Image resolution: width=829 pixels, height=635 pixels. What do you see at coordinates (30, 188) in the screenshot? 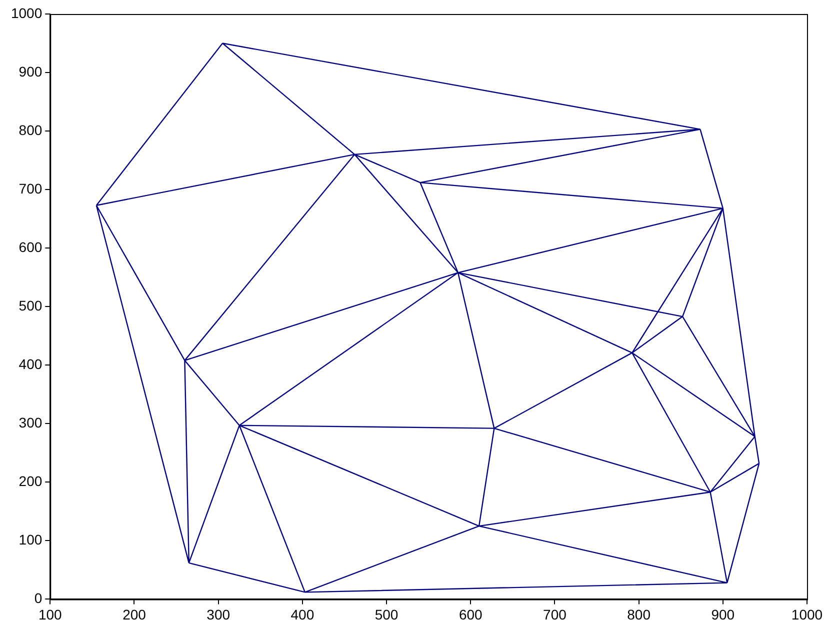
I see `y-tick-label: 700` at bounding box center [30, 188].